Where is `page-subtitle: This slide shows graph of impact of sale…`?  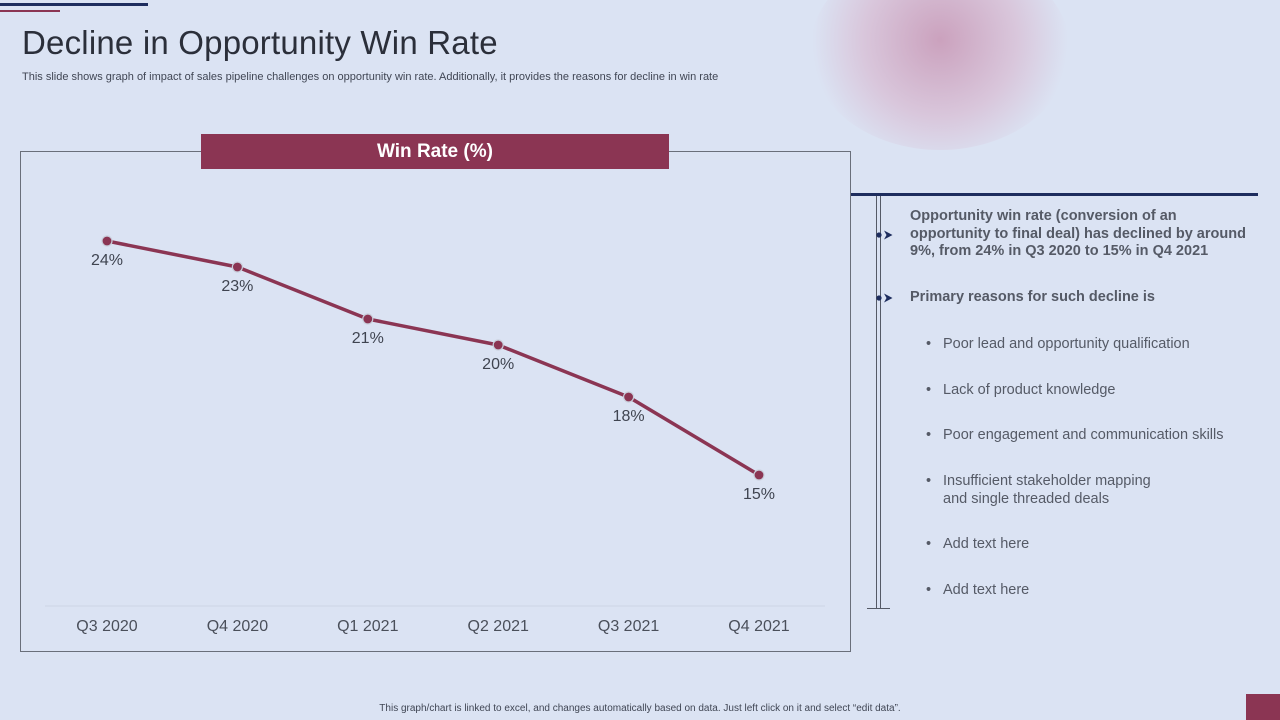 page-subtitle: This slide shows graph of impact of sale… is located at coordinates (370, 77).